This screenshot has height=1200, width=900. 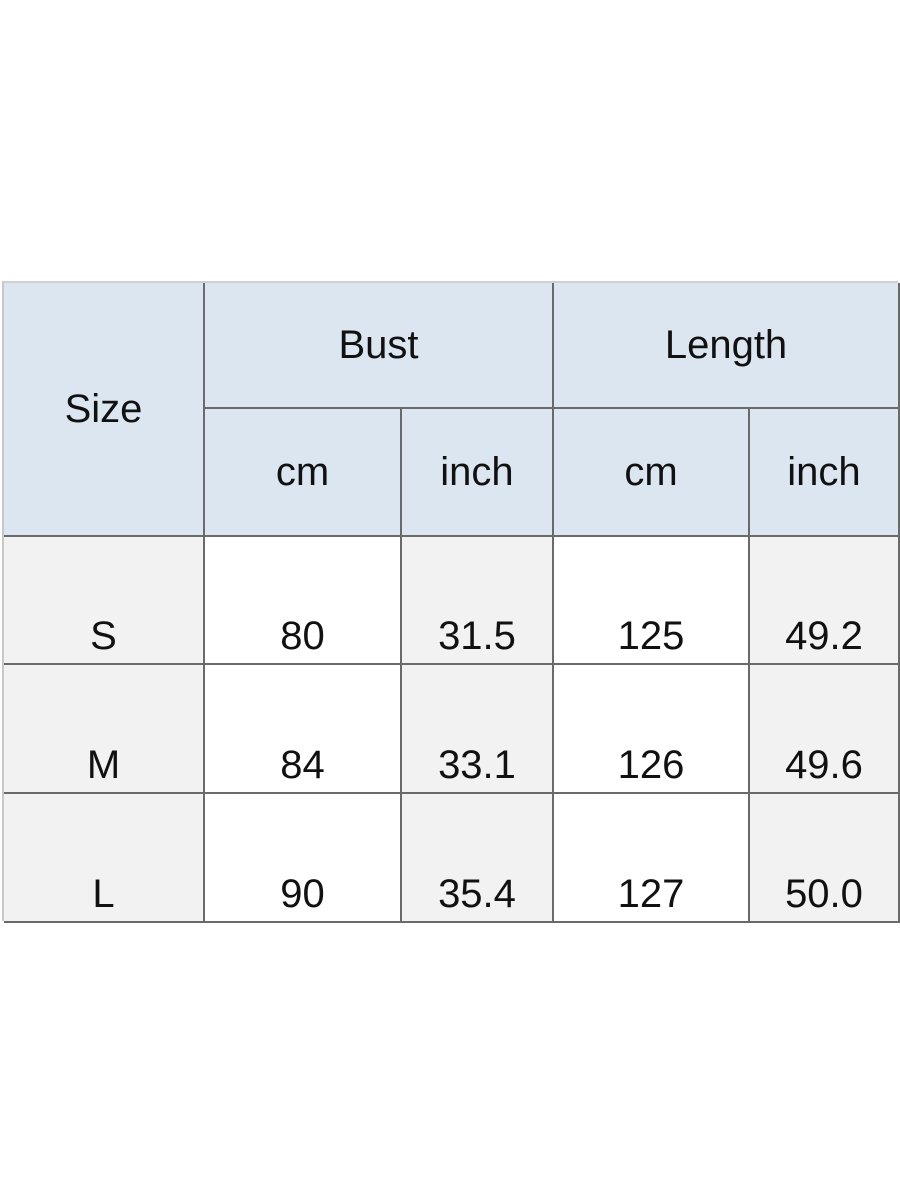 What do you see at coordinates (825, 601) in the screenshot?
I see `cell-length-inch: 49.2` at bounding box center [825, 601].